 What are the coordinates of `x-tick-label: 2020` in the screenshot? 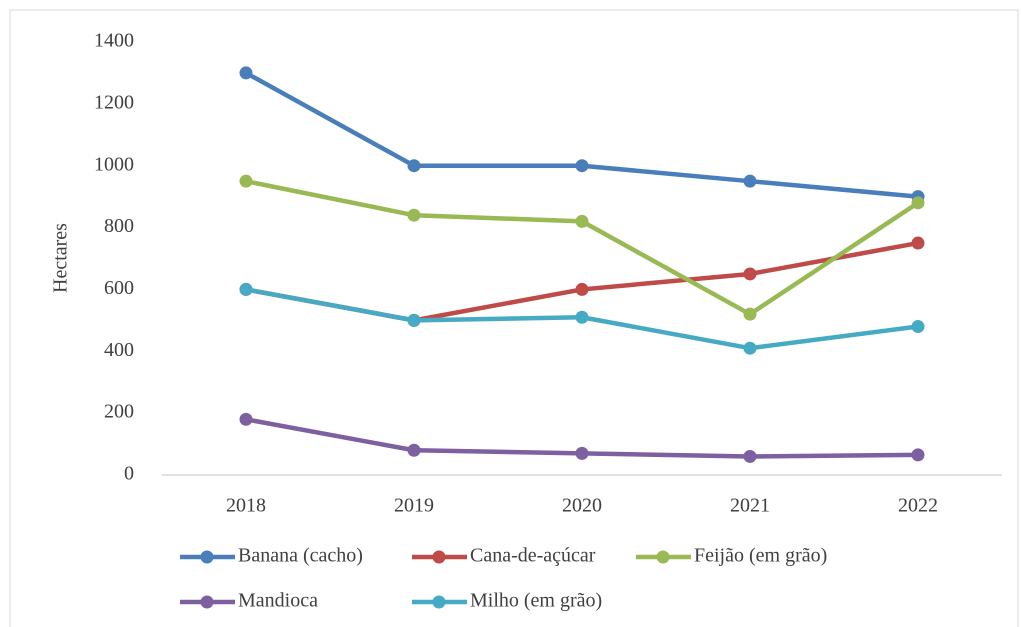 It's located at (582, 506).